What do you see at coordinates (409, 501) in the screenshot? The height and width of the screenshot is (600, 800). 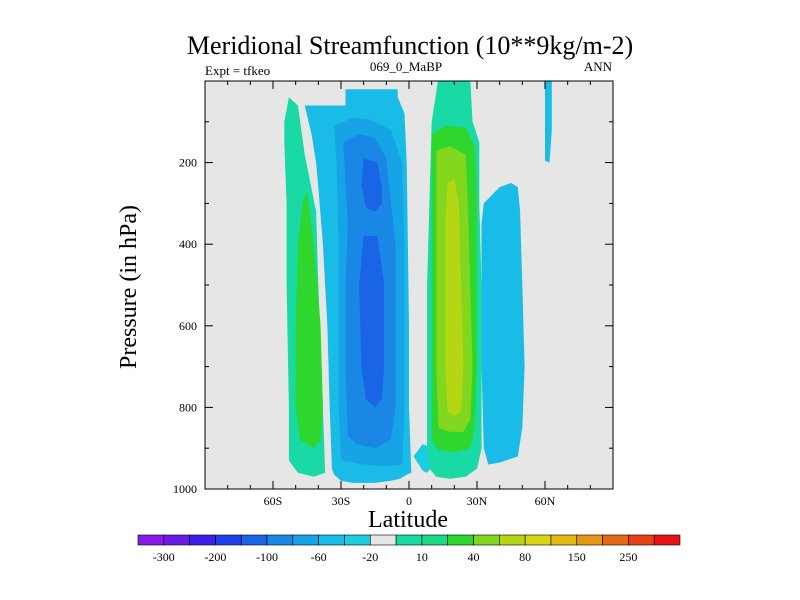 I see `x-tick-label: 0` at bounding box center [409, 501].